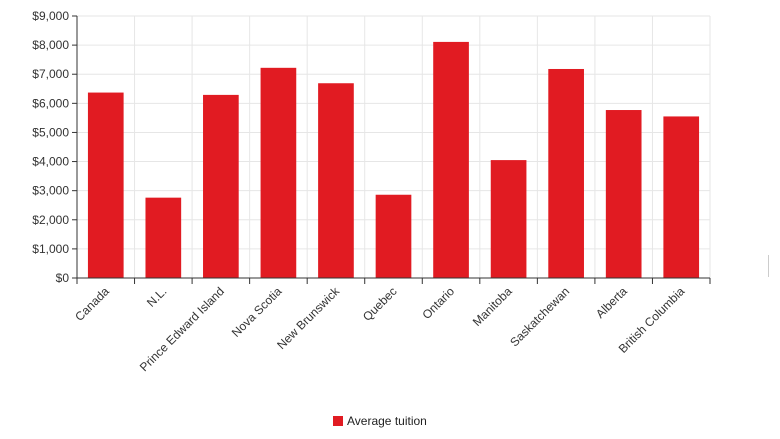 The image size is (780, 439). Describe the element at coordinates (50, 162) in the screenshot. I see `y-tick-label: $4,000` at that location.